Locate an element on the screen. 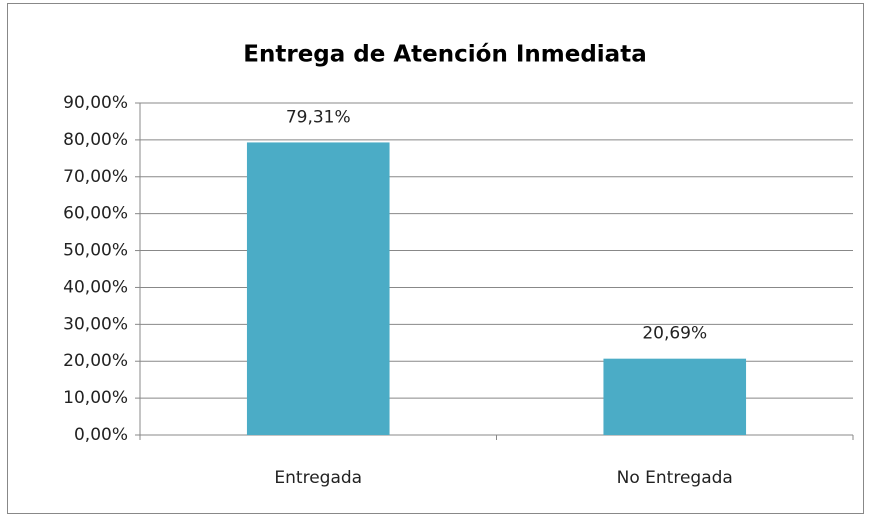 Image resolution: width=871 pixels, height=521 pixels. y-tick-label: 40,00% is located at coordinates (95, 287).